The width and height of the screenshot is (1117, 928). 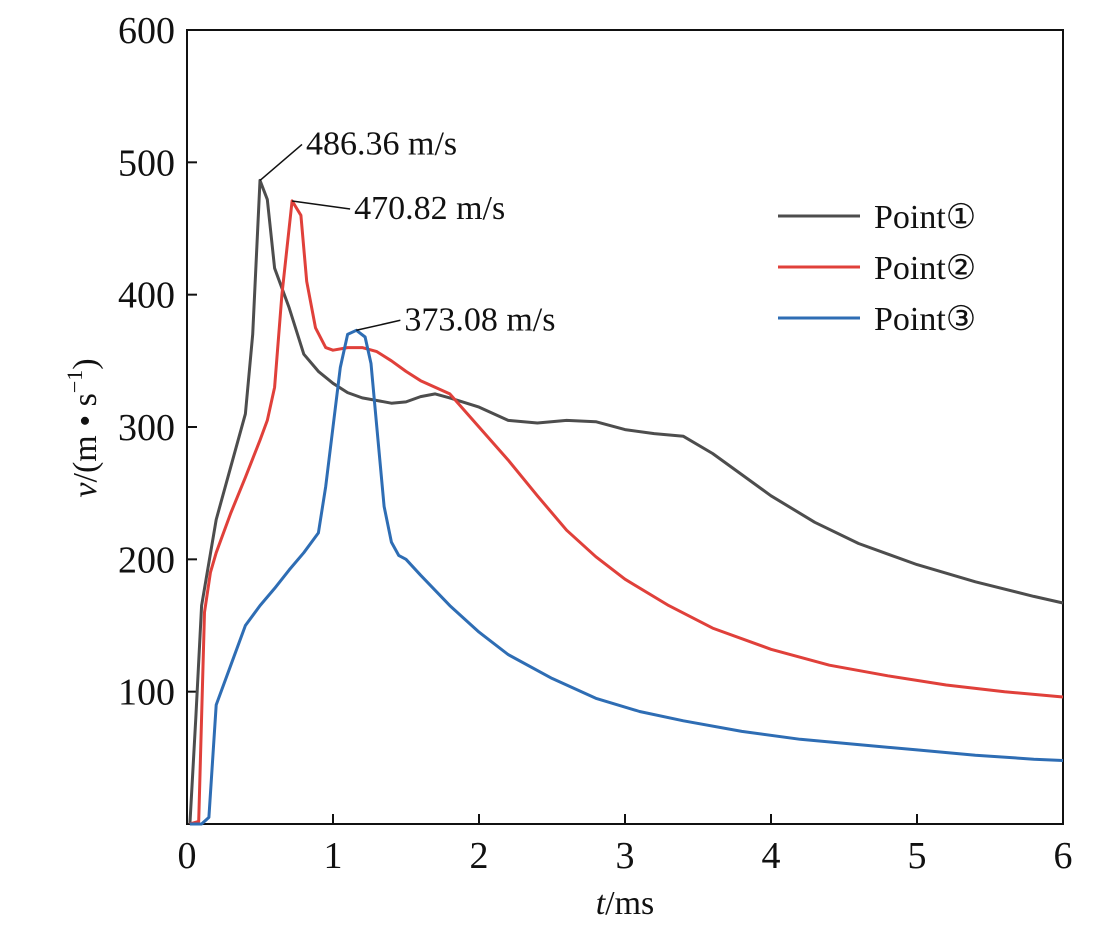 What do you see at coordinates (925, 217) in the screenshot?
I see `legend-label-1: Point①` at bounding box center [925, 217].